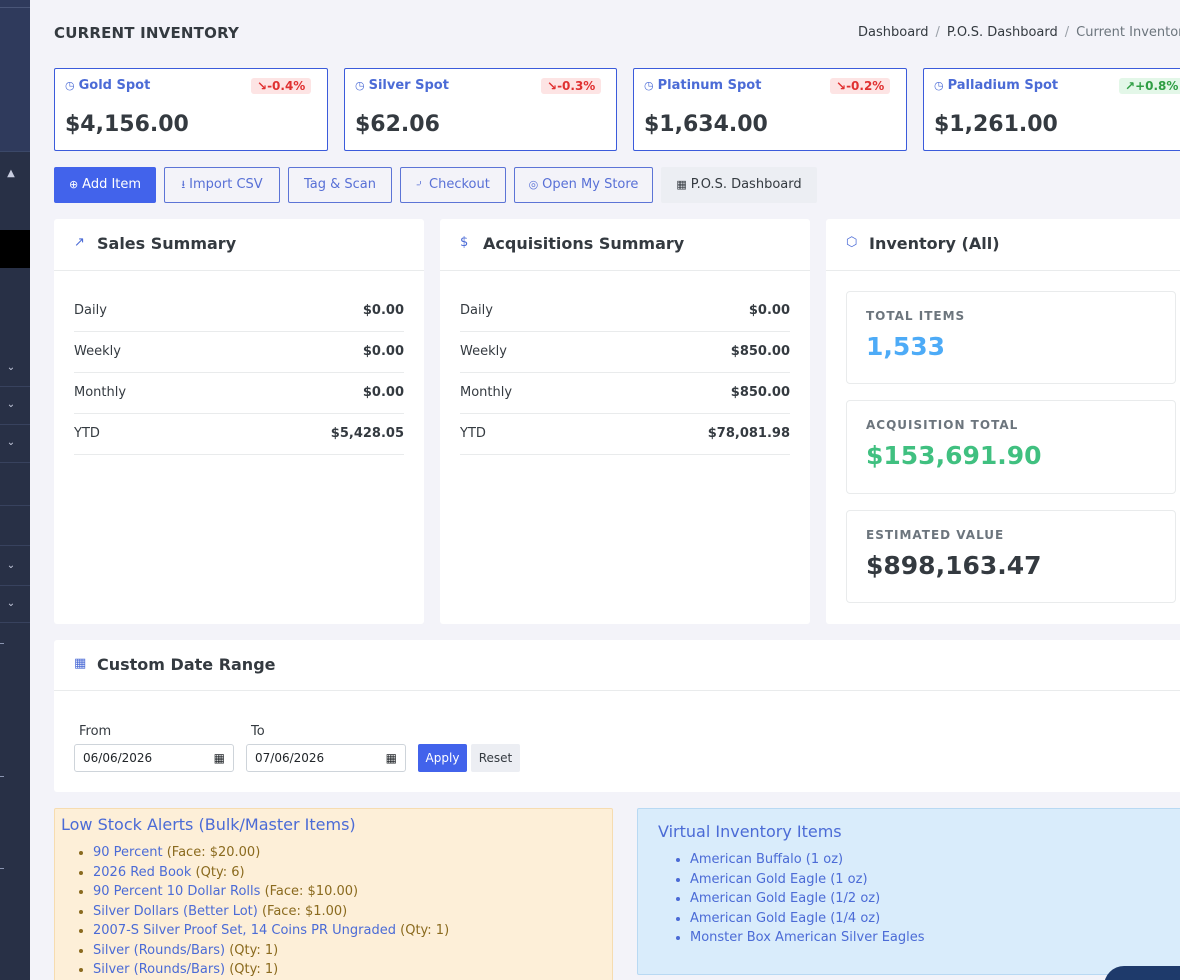 The image size is (1180, 980). What do you see at coordinates (271, 873) in the screenshot?
I see `list-item: 2026 Red Book (Qty: 6)` at bounding box center [271, 873].